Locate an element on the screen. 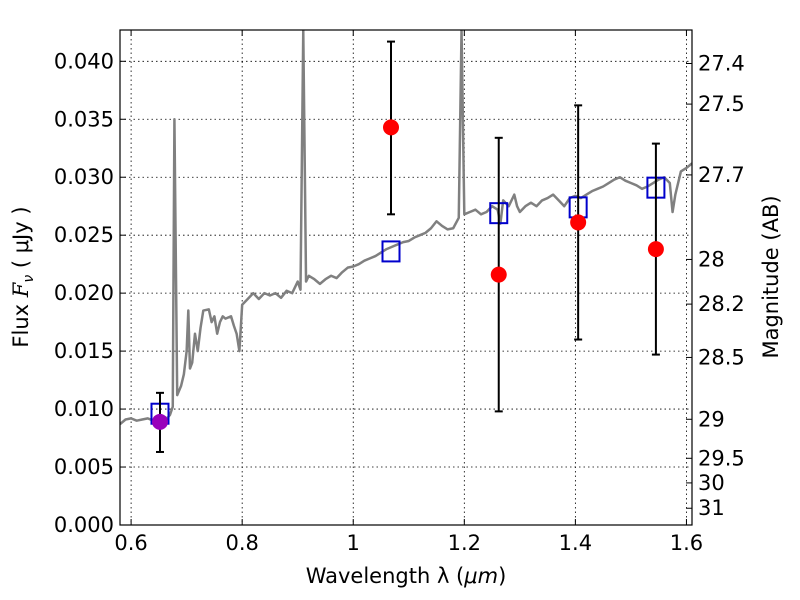  model-photometry-square is located at coordinates (391, 251).